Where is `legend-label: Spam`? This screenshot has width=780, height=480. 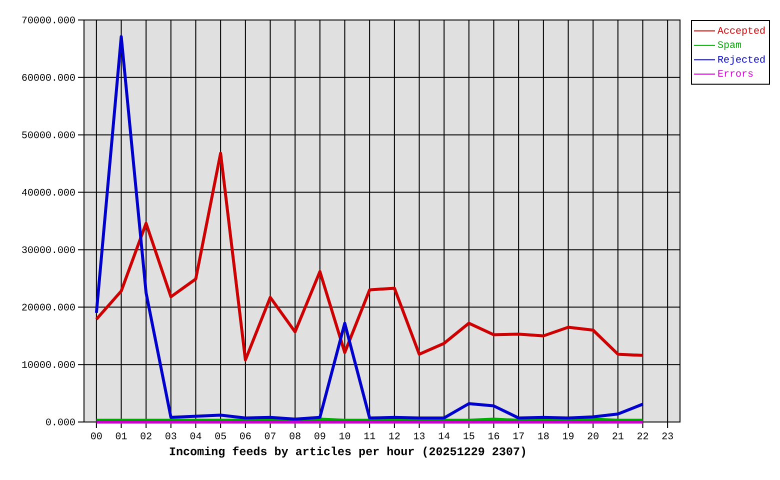 legend-label: Spam is located at coordinates (729, 45).